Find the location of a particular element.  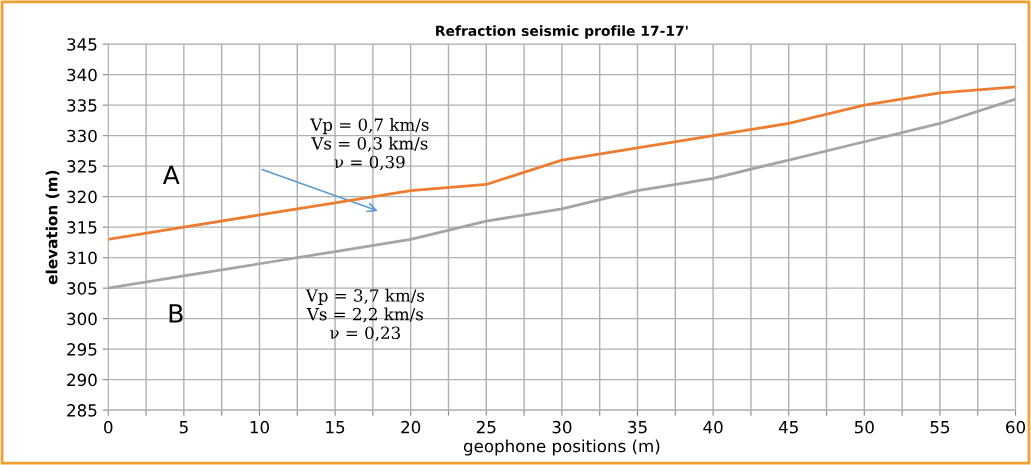

y-tick-label: 330 is located at coordinates (82, 136).